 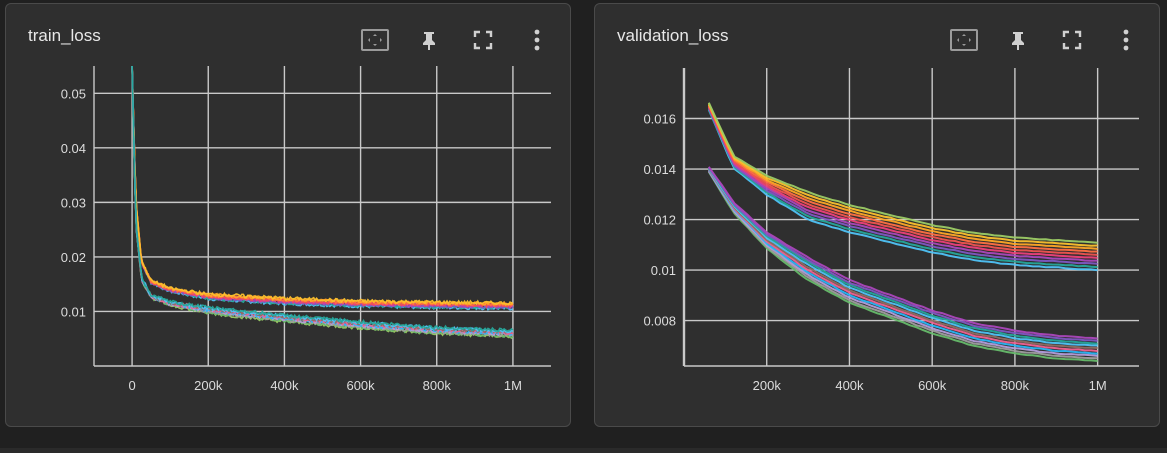 What do you see at coordinates (659, 119) in the screenshot?
I see `y-tick-label: 0.016` at bounding box center [659, 119].